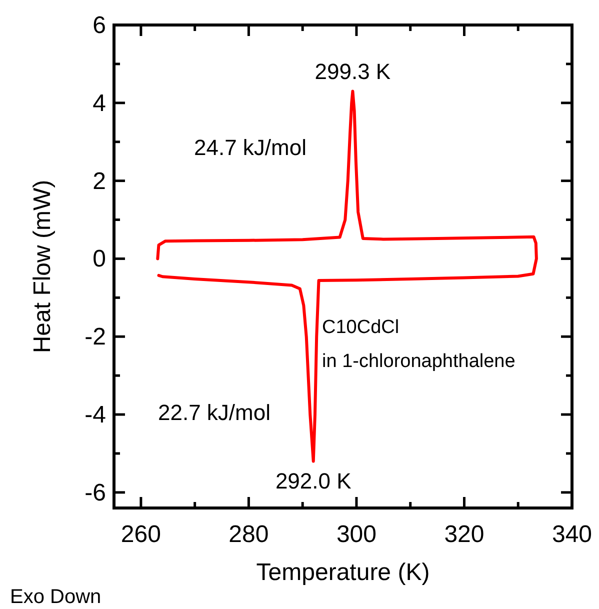 The image size is (599, 609). What do you see at coordinates (464, 534) in the screenshot?
I see `x-tick-label: 320` at bounding box center [464, 534].